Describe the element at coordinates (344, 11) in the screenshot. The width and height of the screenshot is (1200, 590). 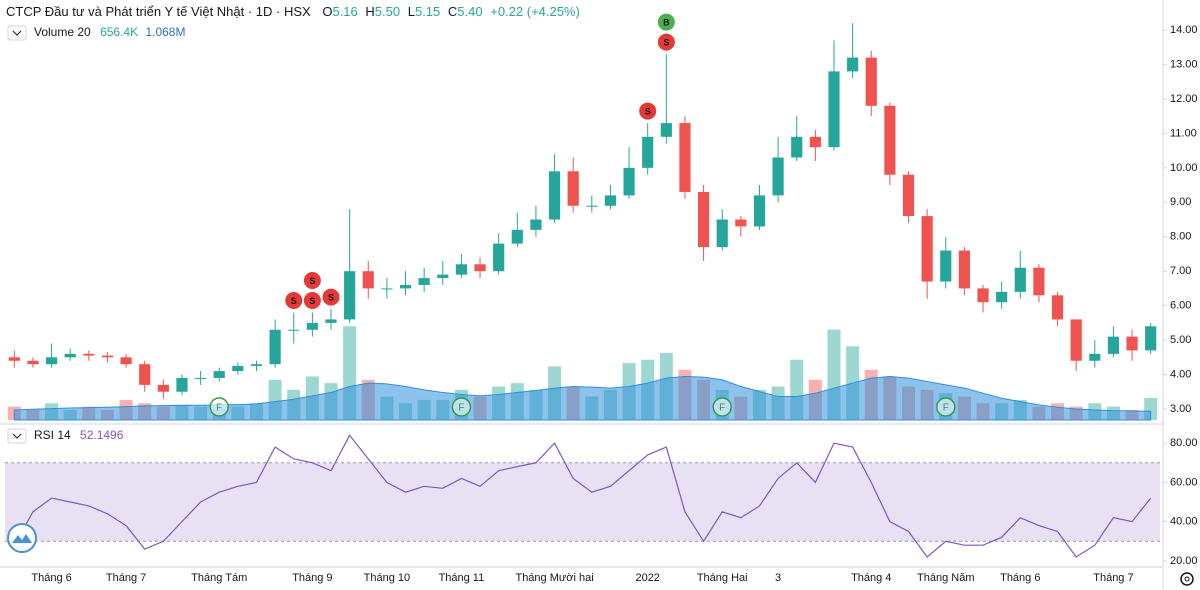
I see `ohlc-value: 5.16` at that location.